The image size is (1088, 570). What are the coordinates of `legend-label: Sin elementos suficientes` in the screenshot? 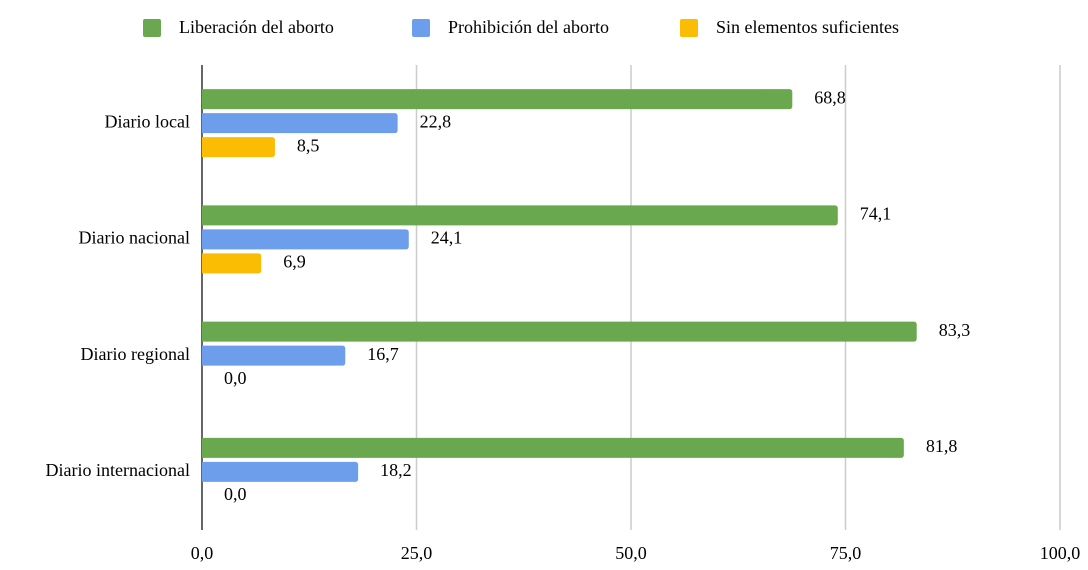 It's located at (807, 27).